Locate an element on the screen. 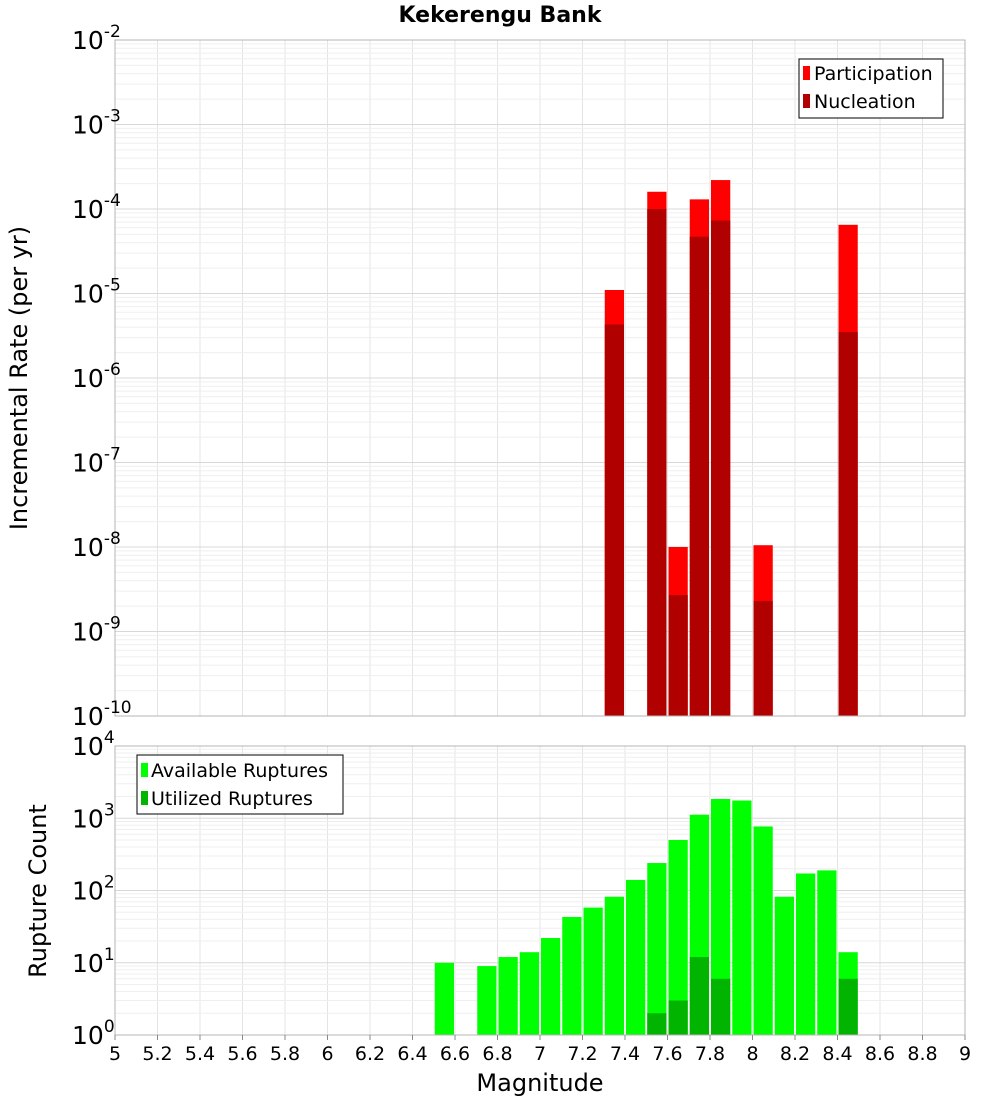 The width and height of the screenshot is (1000, 1100). count-legend: Available Ruptures Utilized Ruptures is located at coordinates (240, 784).